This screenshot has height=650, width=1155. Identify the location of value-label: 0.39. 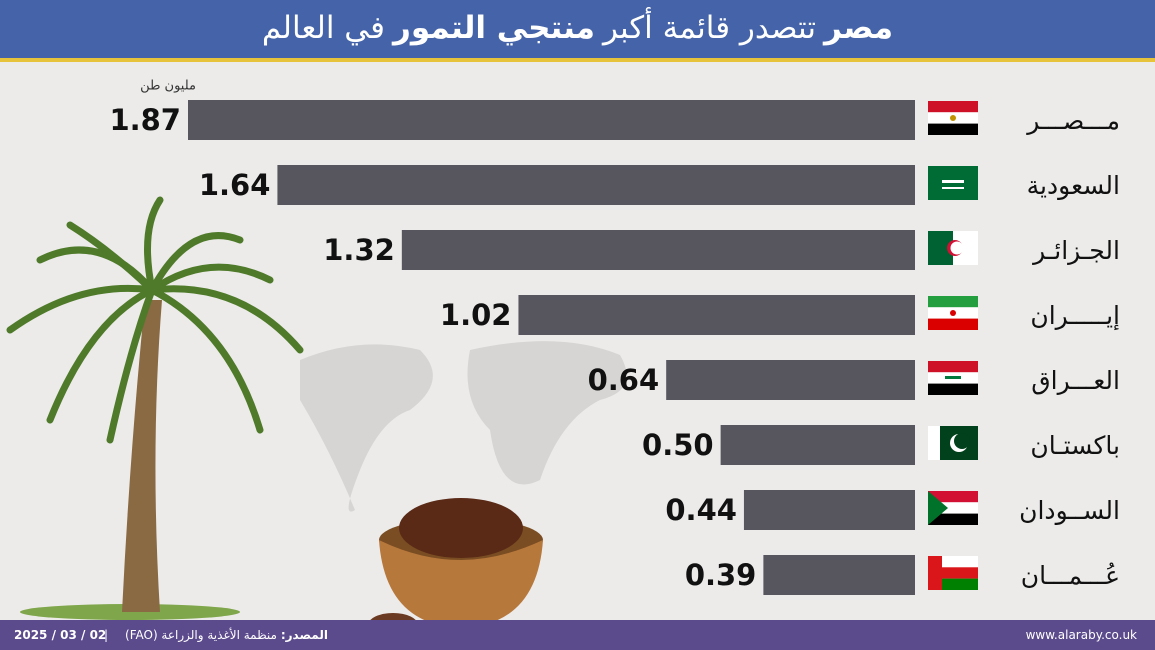
(721, 575).